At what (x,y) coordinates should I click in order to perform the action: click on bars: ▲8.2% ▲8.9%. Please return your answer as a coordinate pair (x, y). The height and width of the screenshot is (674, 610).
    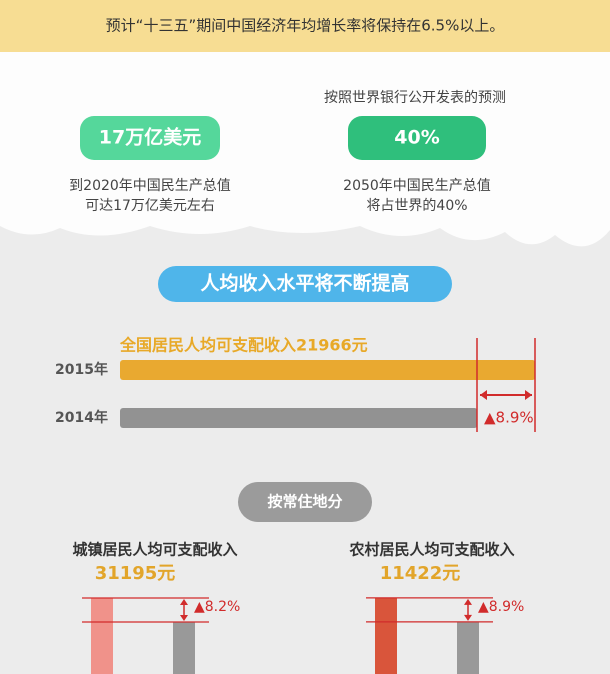
    Looking at the image, I should click on (303, 635).